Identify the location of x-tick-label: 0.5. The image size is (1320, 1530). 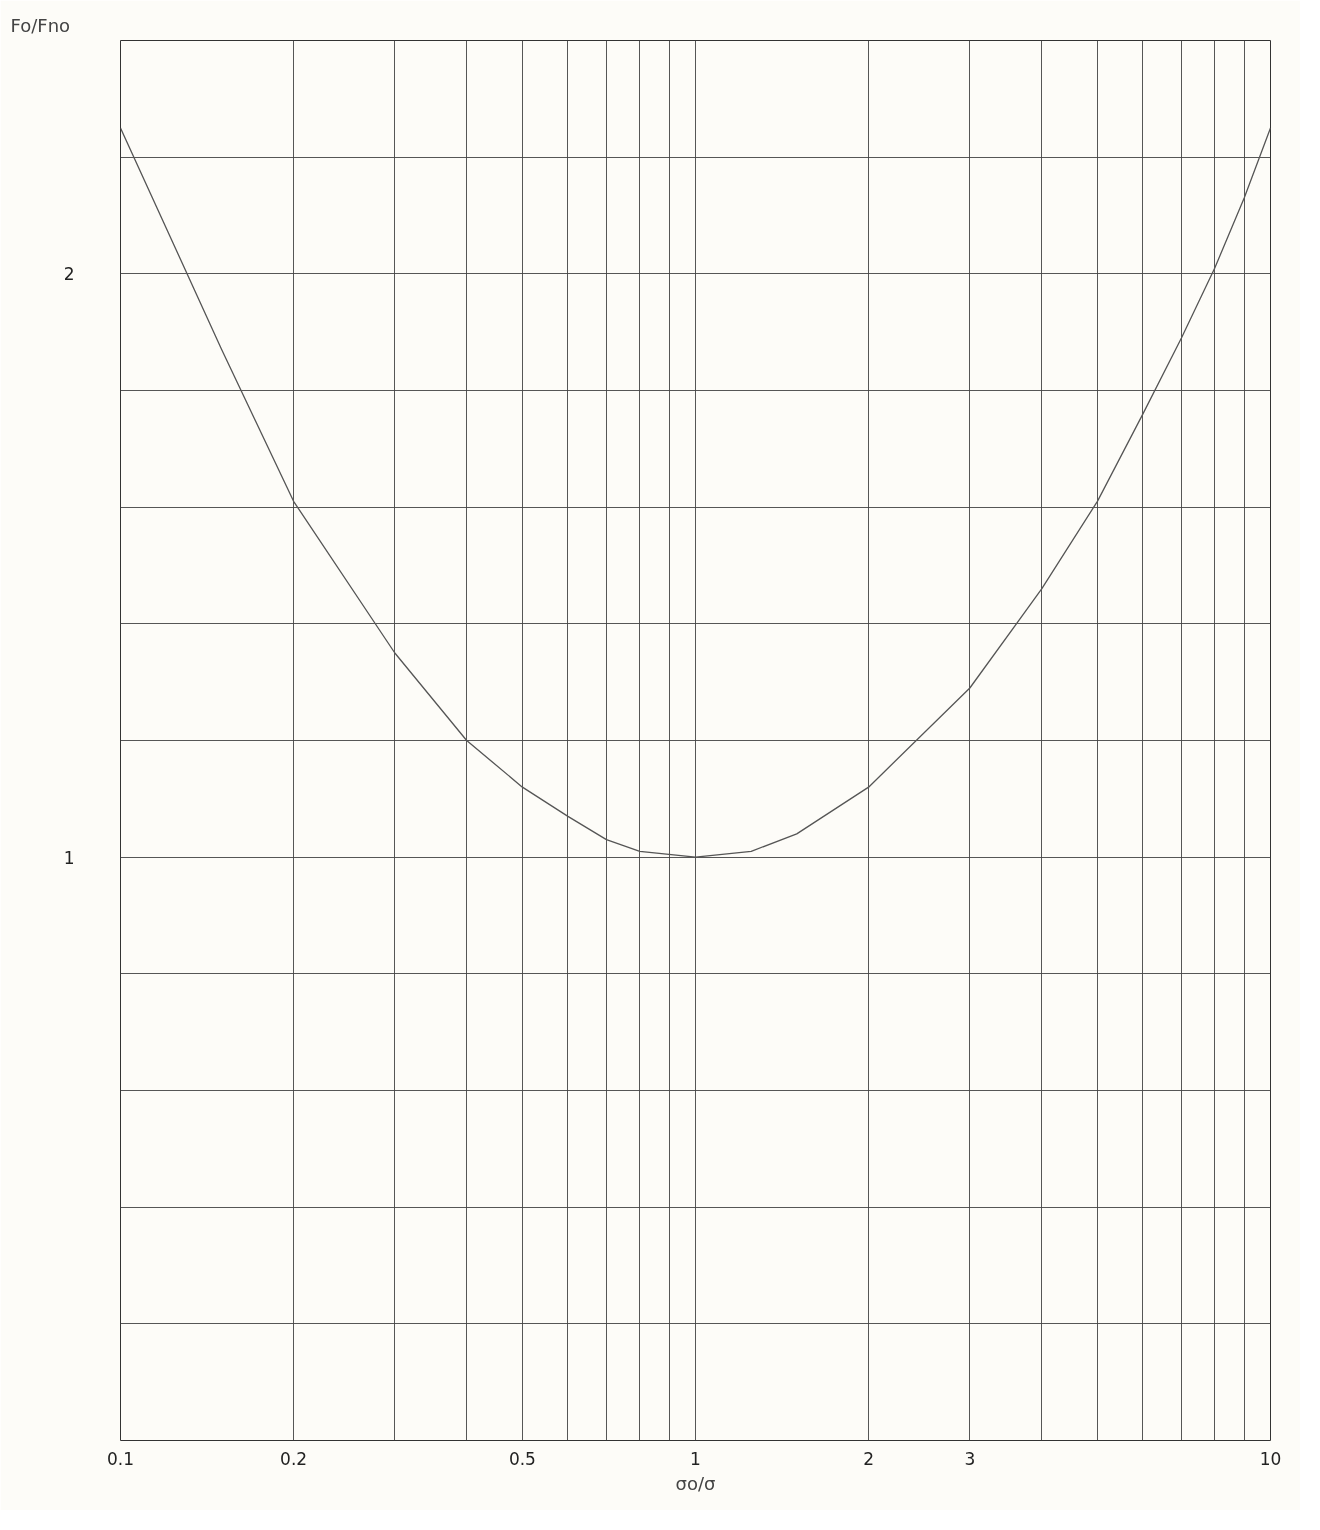
(522, 1458).